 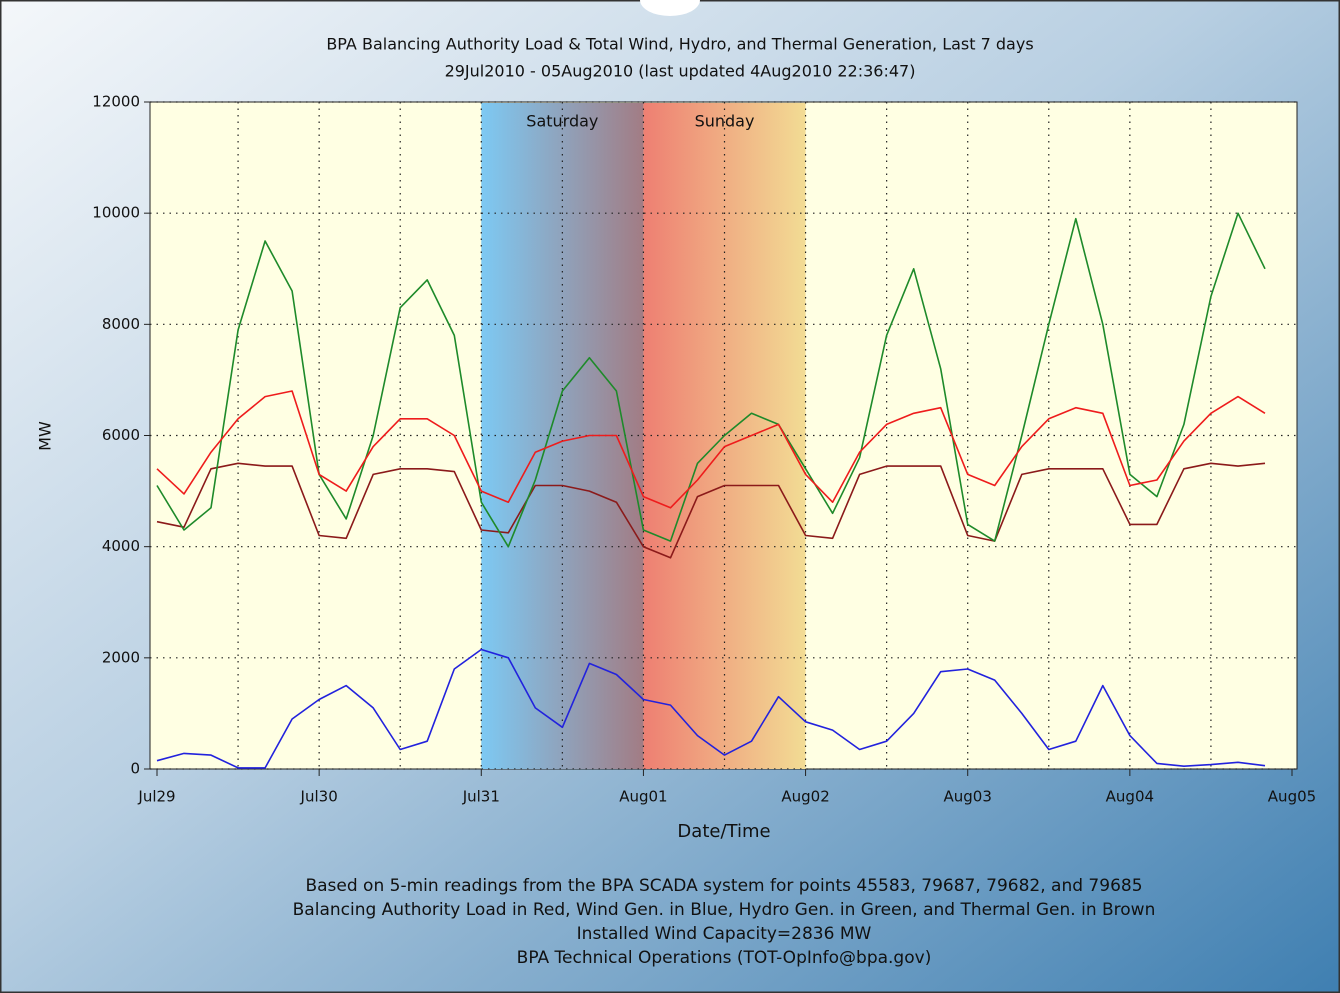 What do you see at coordinates (481, 797) in the screenshot?
I see `x-tick-label: Jul31` at bounding box center [481, 797].